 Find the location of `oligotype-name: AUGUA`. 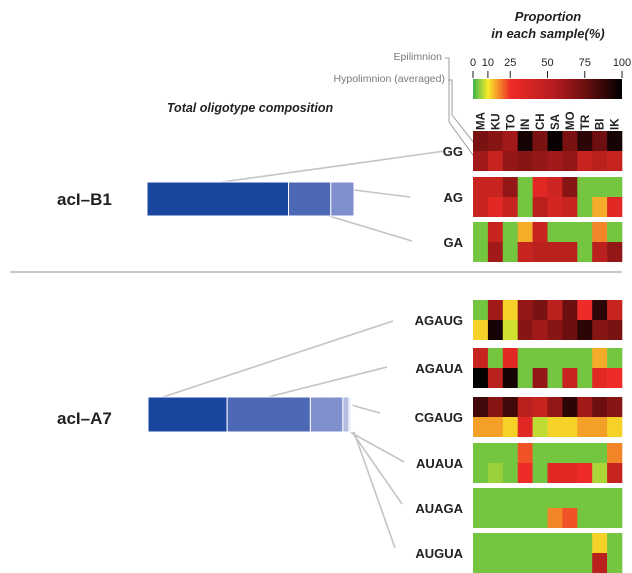

oligotype-name: AUGUA is located at coordinates (439, 553).